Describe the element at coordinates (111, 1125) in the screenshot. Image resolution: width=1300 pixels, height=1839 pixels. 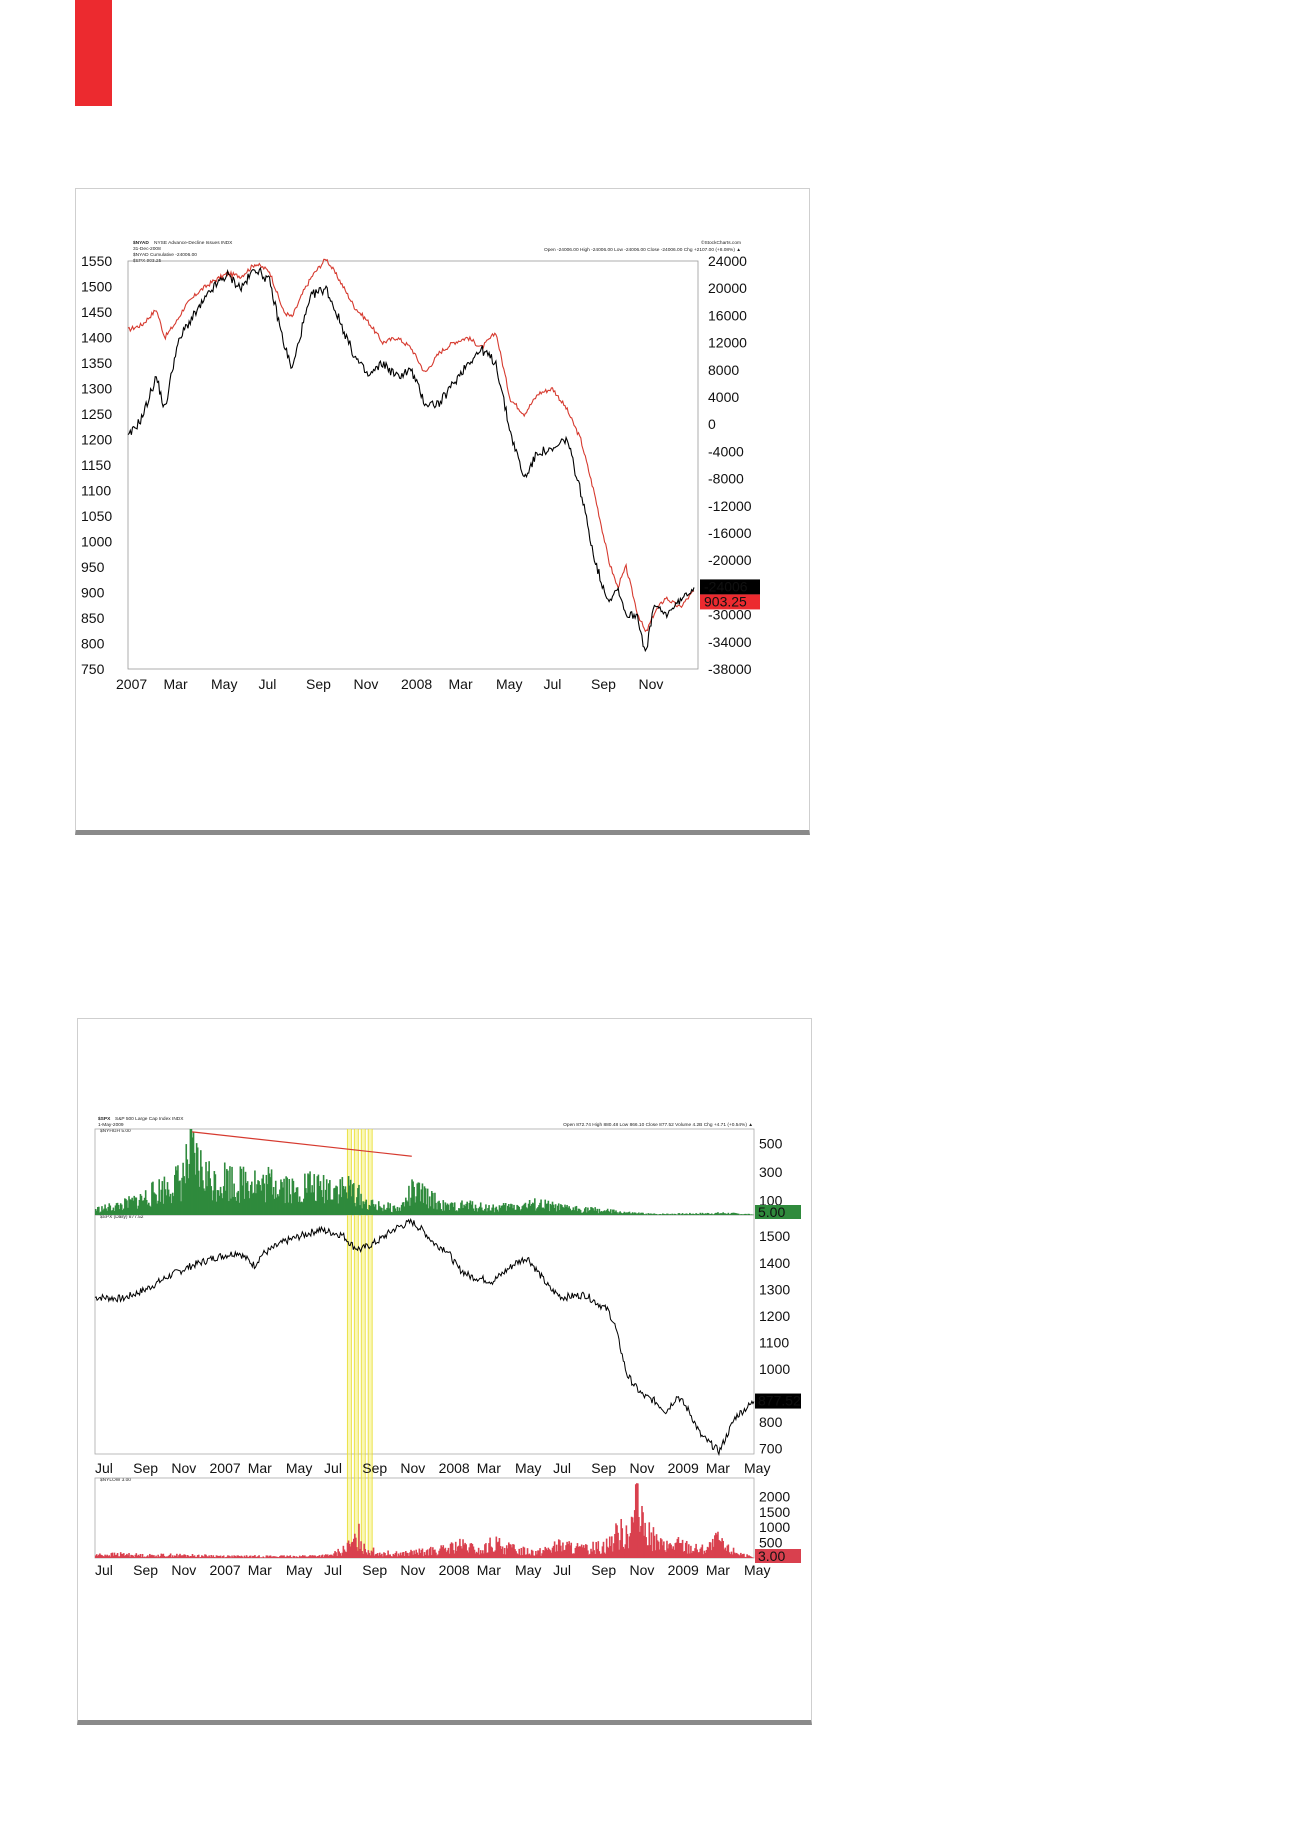
I see `chart2-date: 1-May-2009` at that location.